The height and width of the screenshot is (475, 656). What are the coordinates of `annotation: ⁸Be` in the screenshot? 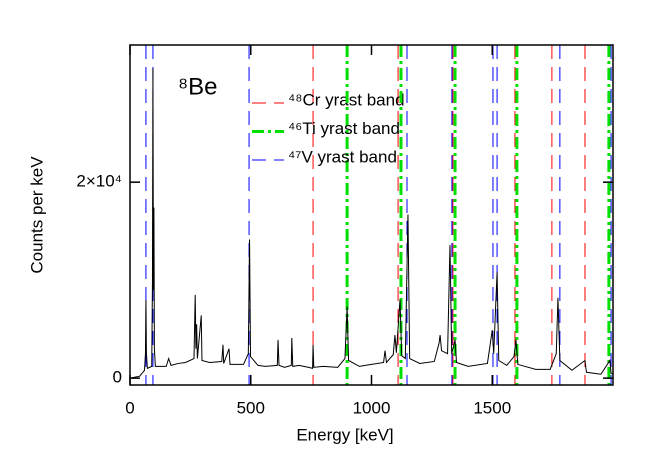 It's located at (197, 86).